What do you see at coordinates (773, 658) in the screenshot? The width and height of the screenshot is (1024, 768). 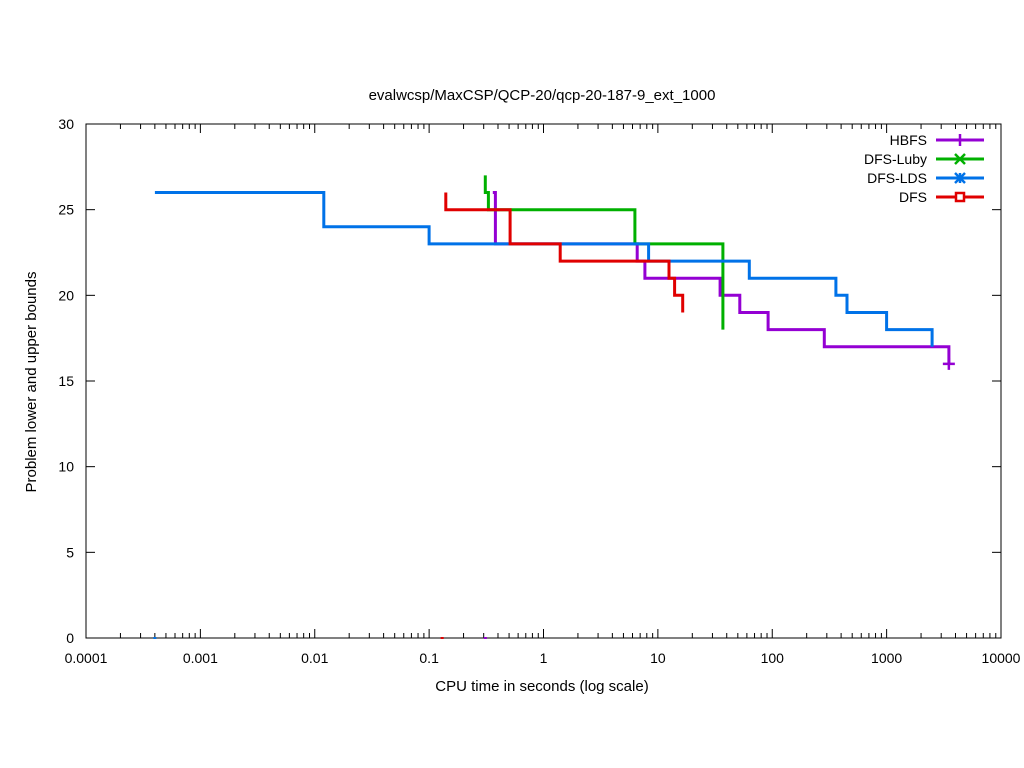 I see `x-tick-label: 100` at bounding box center [773, 658].